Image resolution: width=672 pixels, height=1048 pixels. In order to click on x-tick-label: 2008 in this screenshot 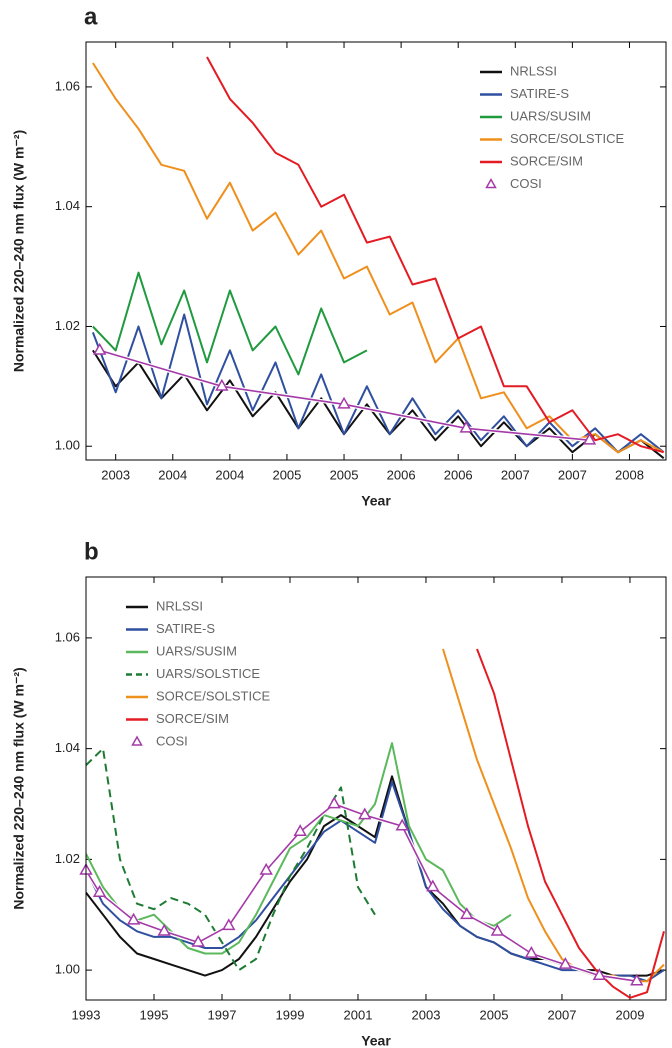, I will do `click(629, 474)`.